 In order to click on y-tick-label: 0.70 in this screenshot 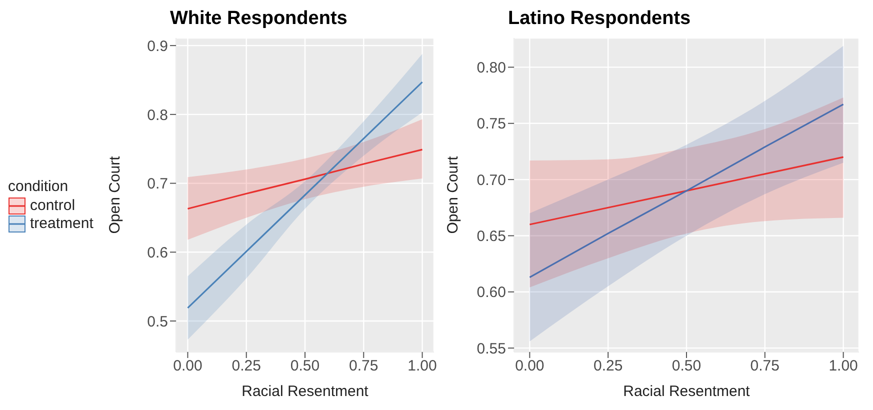, I will do `click(491, 180)`.